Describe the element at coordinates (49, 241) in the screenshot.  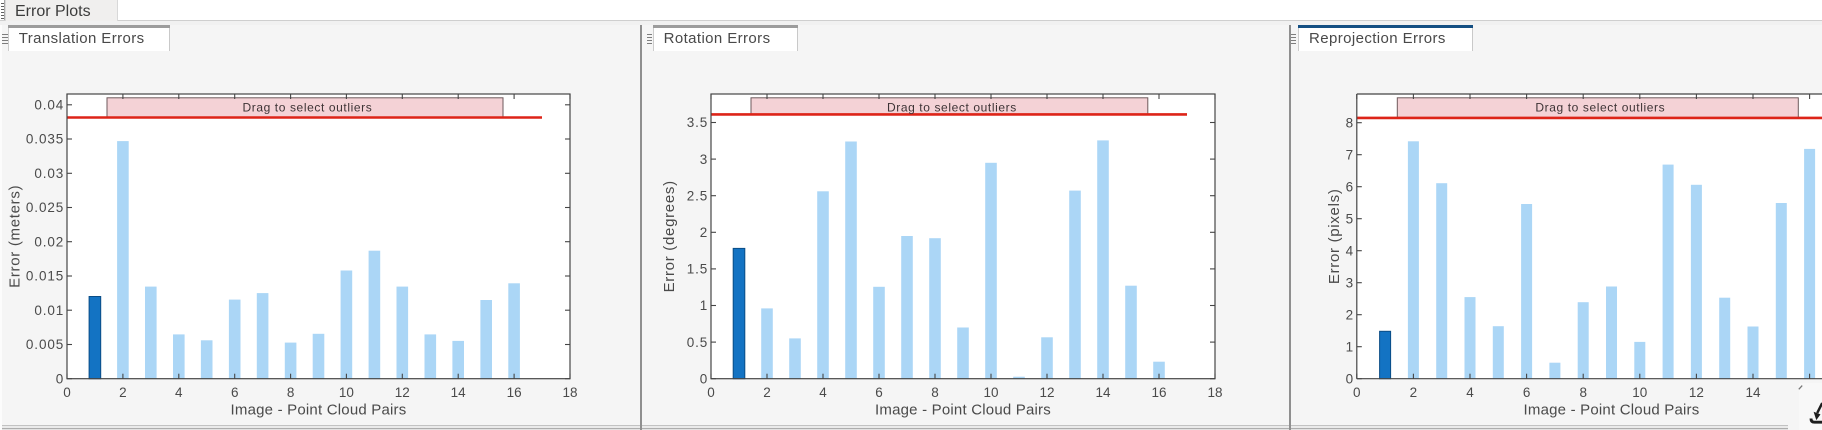
I see `svg-text: 0.02` at that location.